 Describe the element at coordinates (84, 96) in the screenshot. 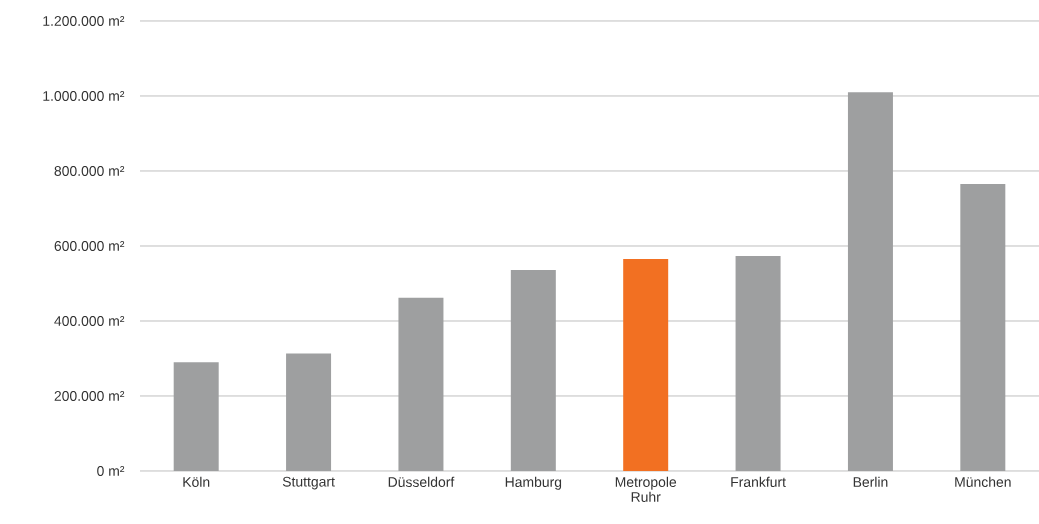

I see `y-tick-label: 1.000.000 m²` at that location.